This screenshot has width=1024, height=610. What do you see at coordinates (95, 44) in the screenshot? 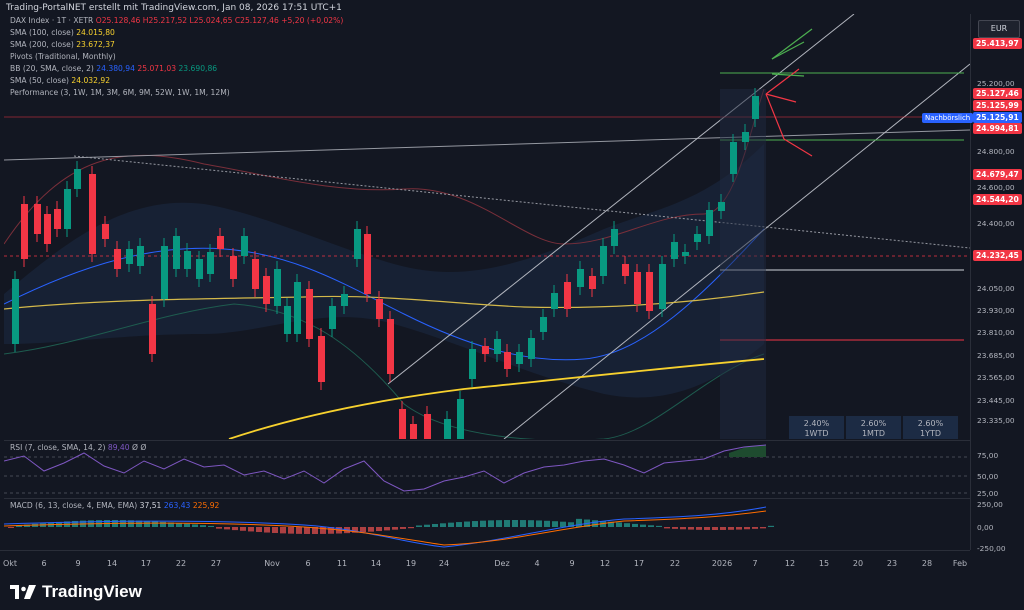
I see `sma200-value: 23.672,37` at bounding box center [95, 44].